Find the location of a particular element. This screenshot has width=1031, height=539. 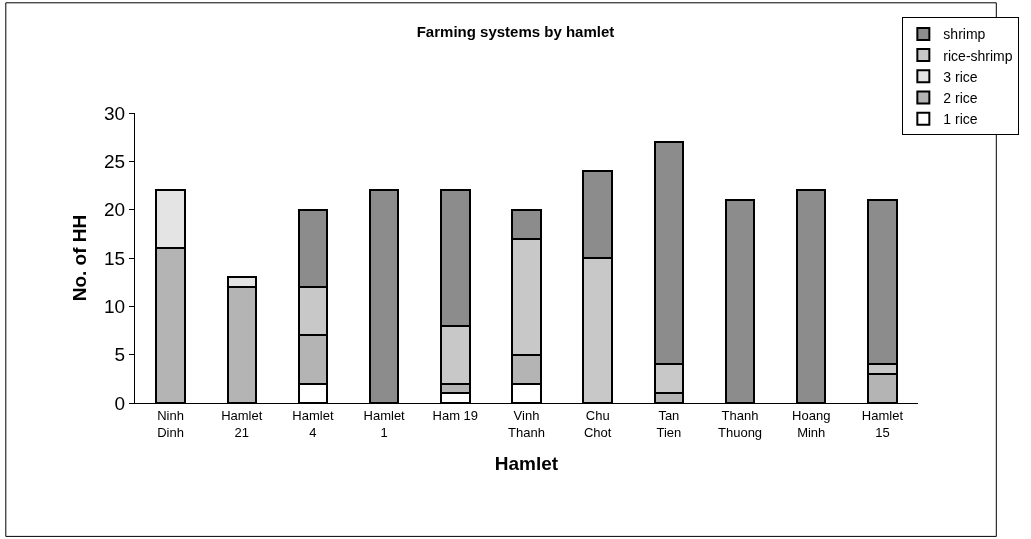

legend-label: 1 rice is located at coordinates (960, 119).